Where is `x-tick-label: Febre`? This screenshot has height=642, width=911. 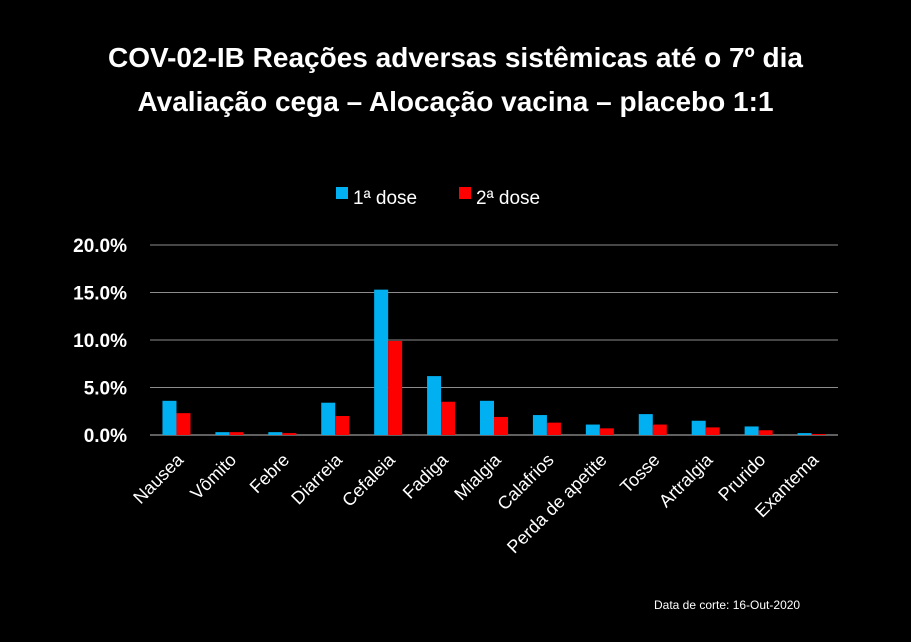 x-tick-label: Febre is located at coordinates (269, 473).